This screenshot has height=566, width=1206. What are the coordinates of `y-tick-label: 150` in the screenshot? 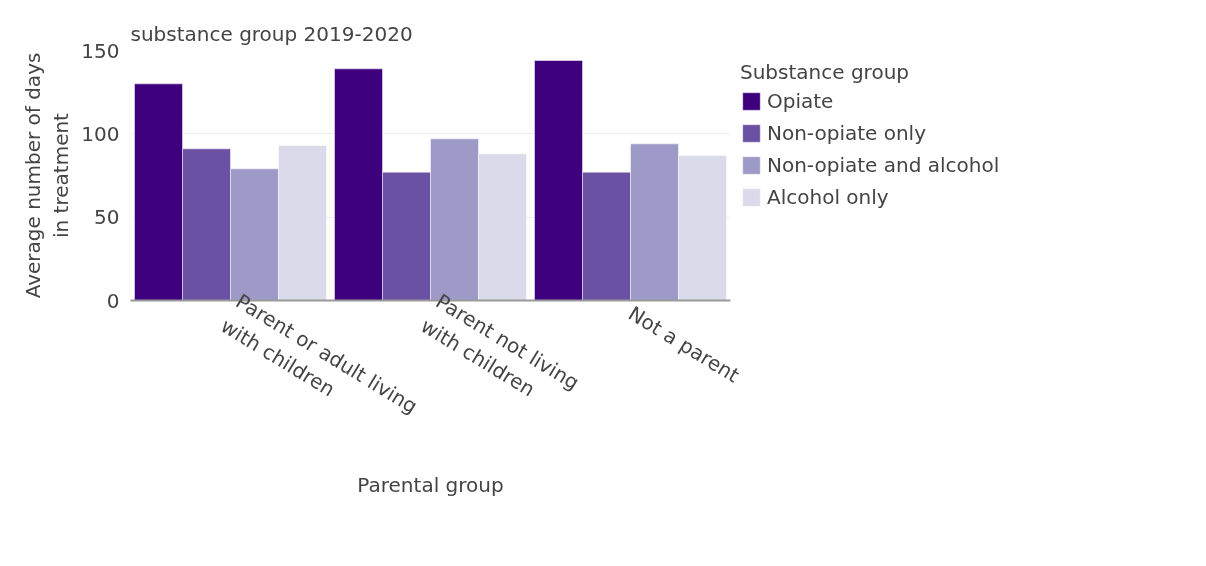 It's located at (100, 50).